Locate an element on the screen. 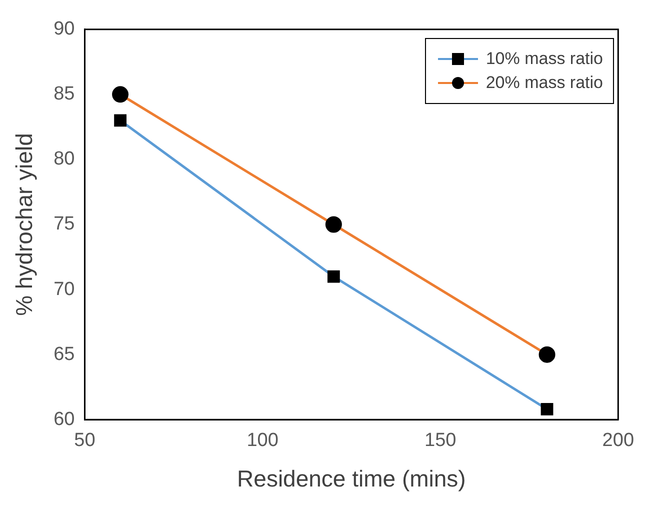 This screenshot has width=652, height=506. x-tick-label: 150 is located at coordinates (440, 441).